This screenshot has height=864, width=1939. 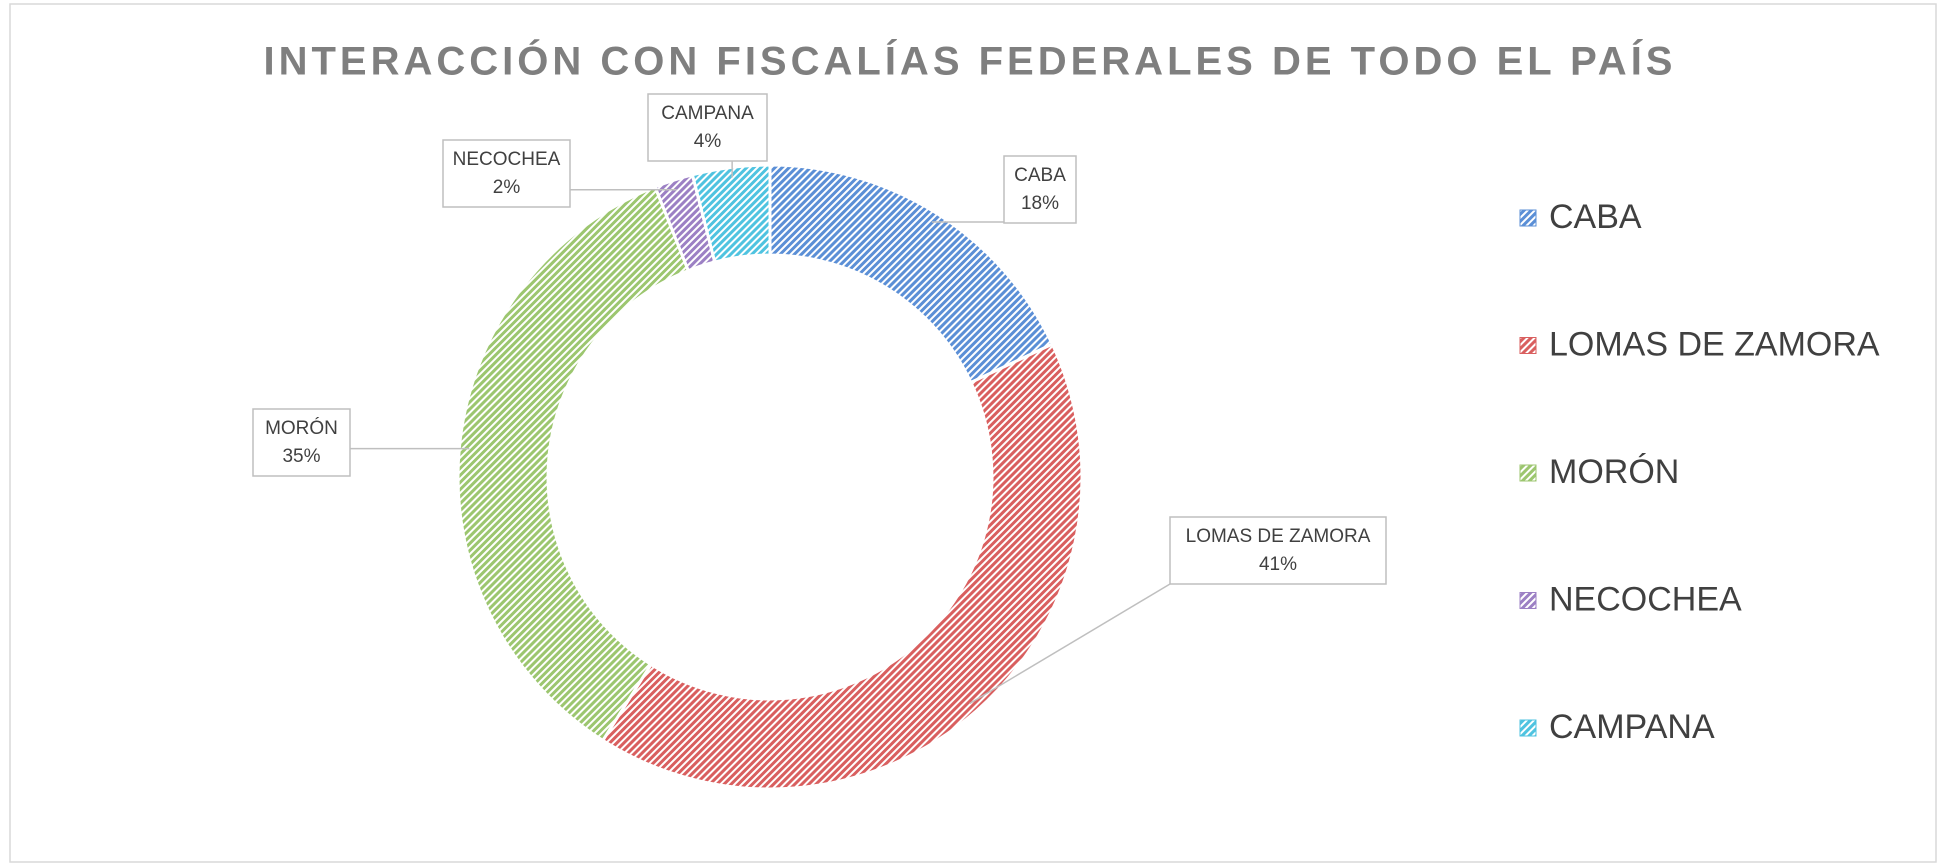 I want to click on legend-label: CABA, so click(x=1595, y=217).